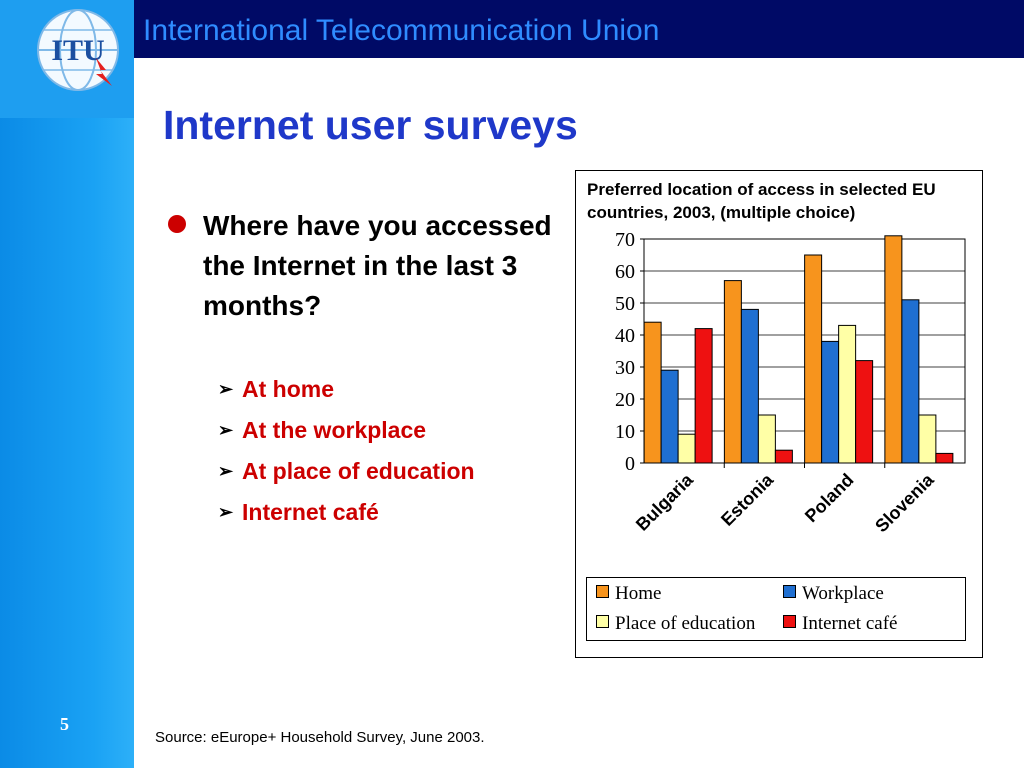  Describe the element at coordinates (625, 400) in the screenshot. I see `y-tick-label: 20` at that location.